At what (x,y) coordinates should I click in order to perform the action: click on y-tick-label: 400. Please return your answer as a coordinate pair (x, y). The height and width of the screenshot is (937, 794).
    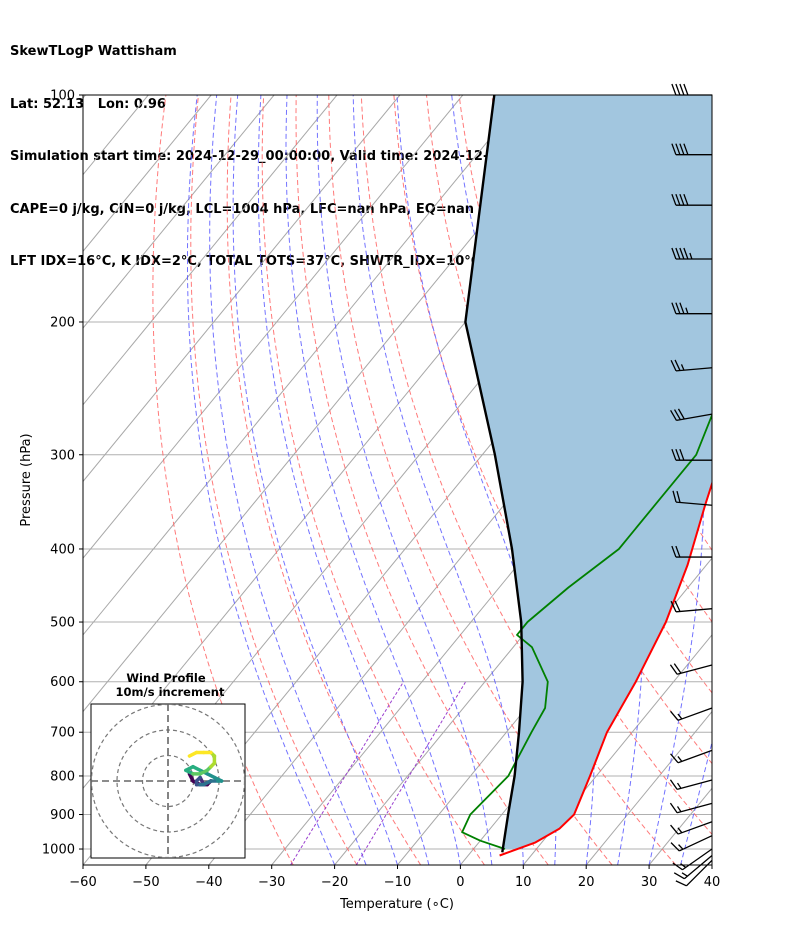
    Looking at the image, I should click on (62, 549).